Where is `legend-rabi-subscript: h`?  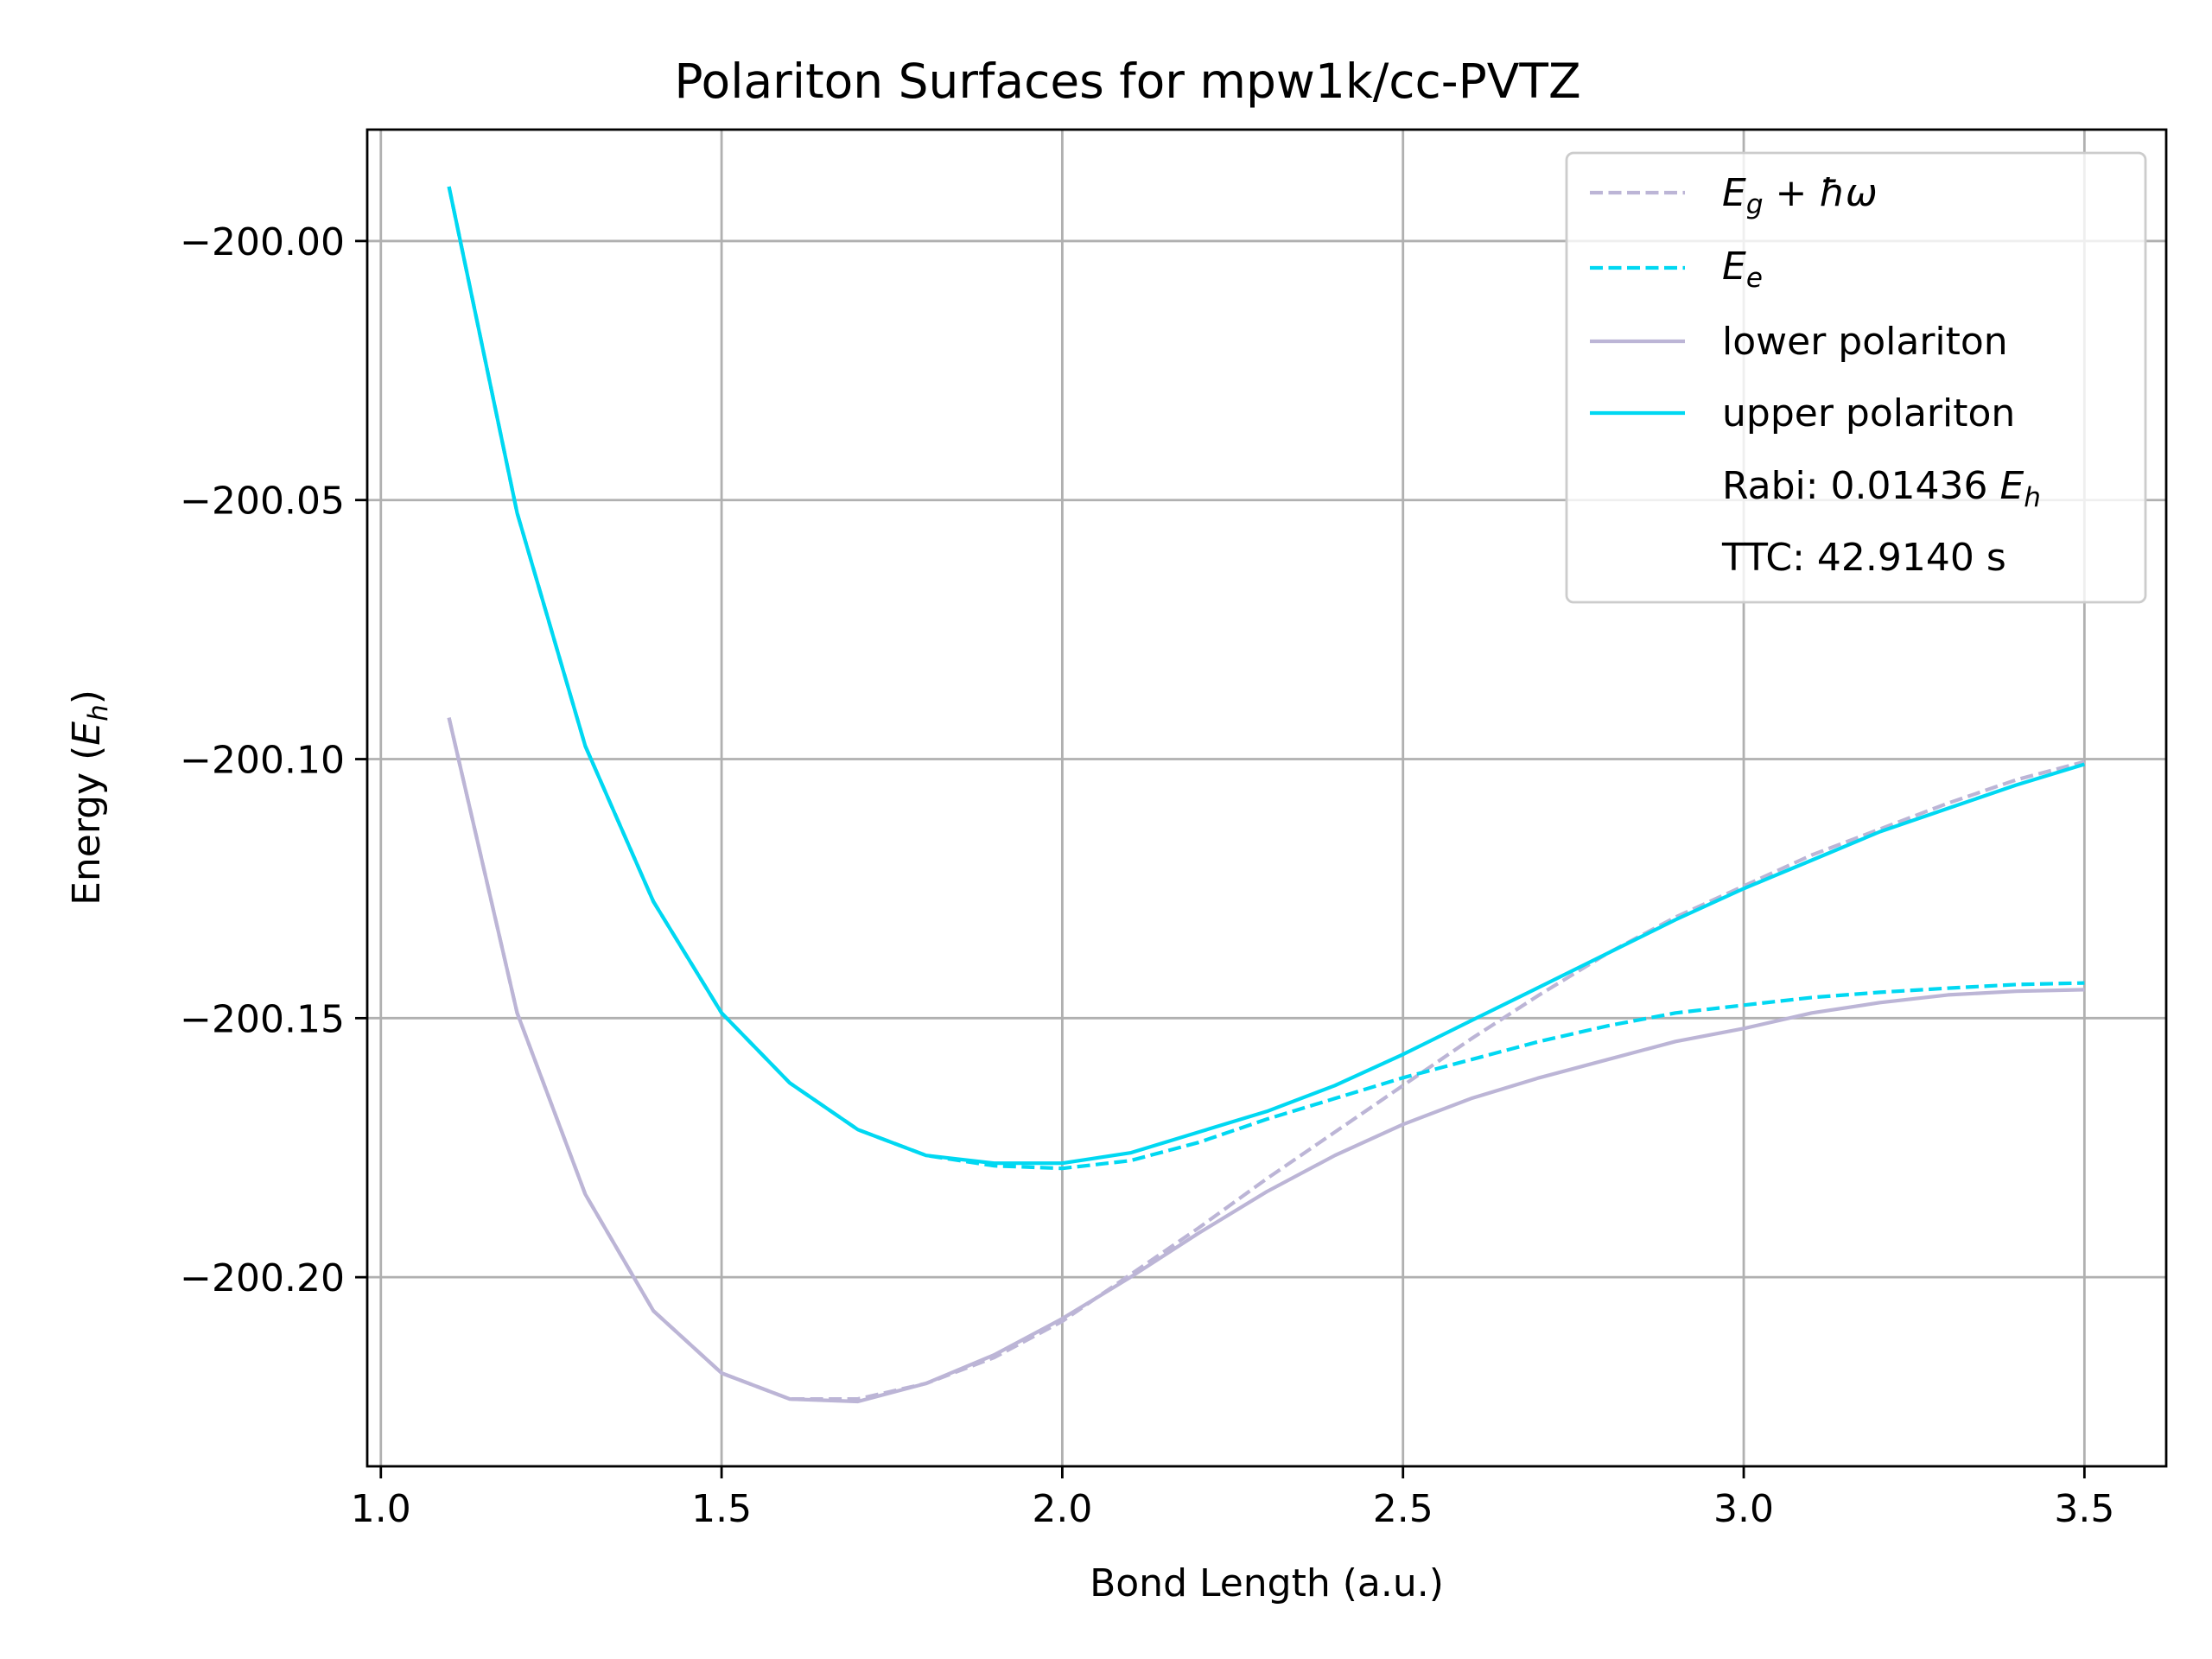
legend-rabi-subscript: h is located at coordinates (2032, 497).